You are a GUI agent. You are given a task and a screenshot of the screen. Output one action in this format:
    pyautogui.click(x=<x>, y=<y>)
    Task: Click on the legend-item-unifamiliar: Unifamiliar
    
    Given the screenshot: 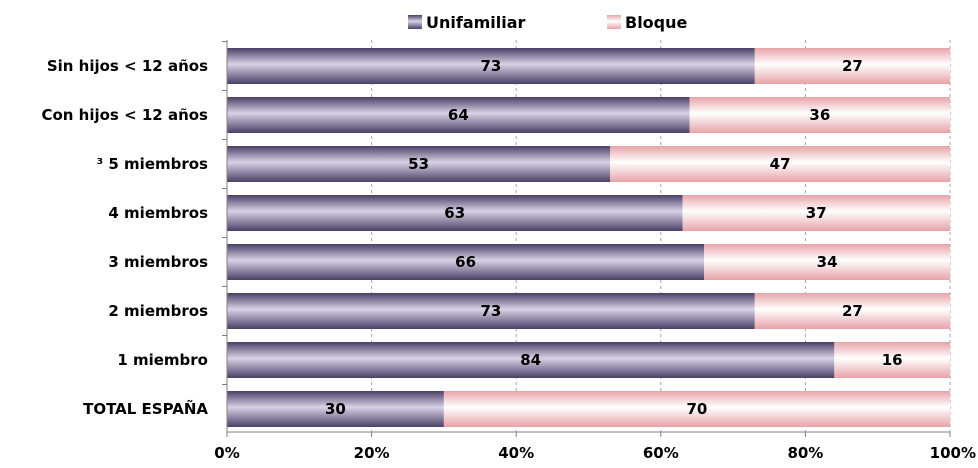 What is the action you would take?
    pyautogui.click(x=467, y=22)
    